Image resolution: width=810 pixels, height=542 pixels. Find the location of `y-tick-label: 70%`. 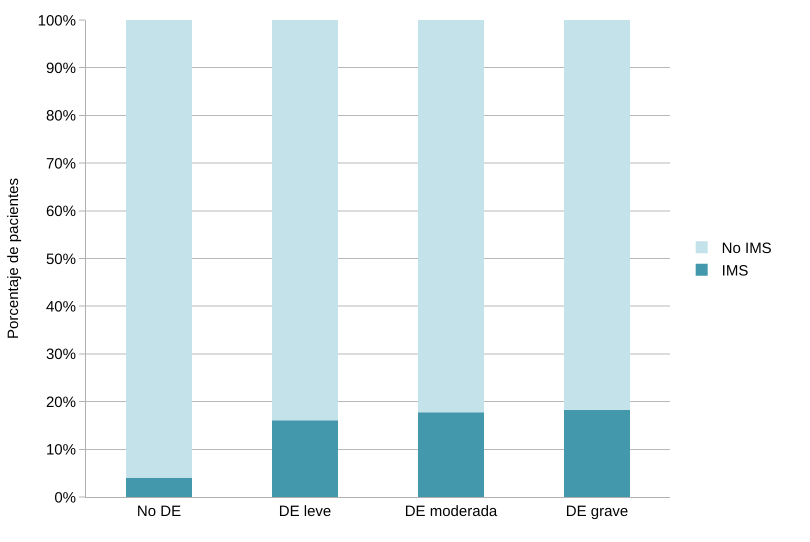

y-tick-label: 70% is located at coordinates (61, 163).